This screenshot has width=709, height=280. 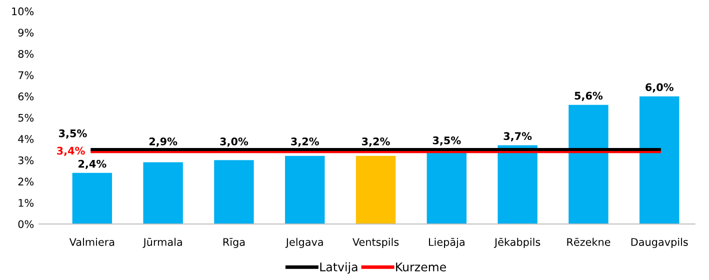 What do you see at coordinates (234, 142) in the screenshot?
I see `data-label: 3,0%` at bounding box center [234, 142].